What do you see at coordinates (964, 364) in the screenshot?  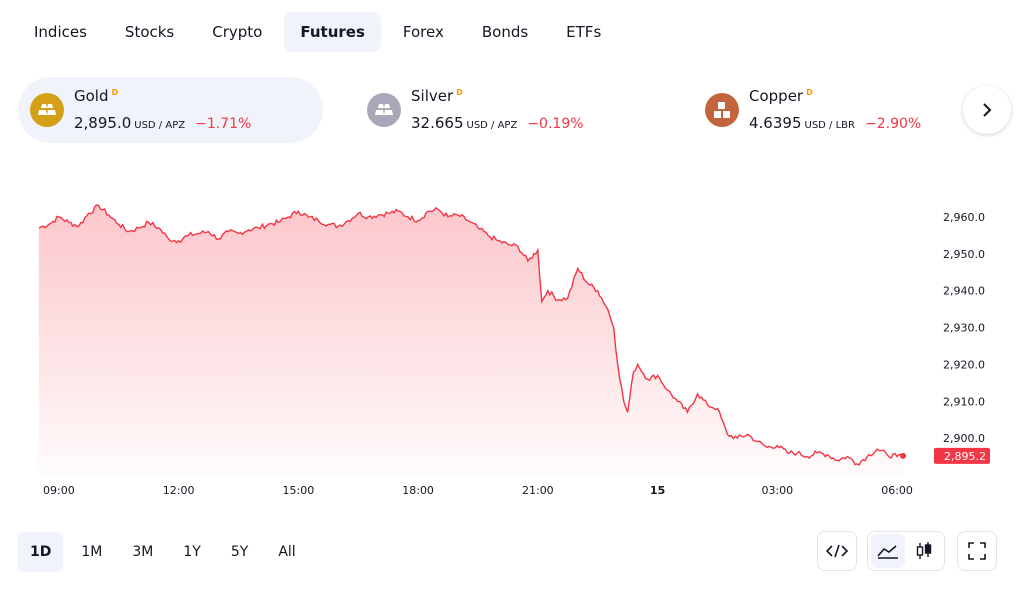 I see `y-tick-label: 2,920.0` at bounding box center [964, 364].